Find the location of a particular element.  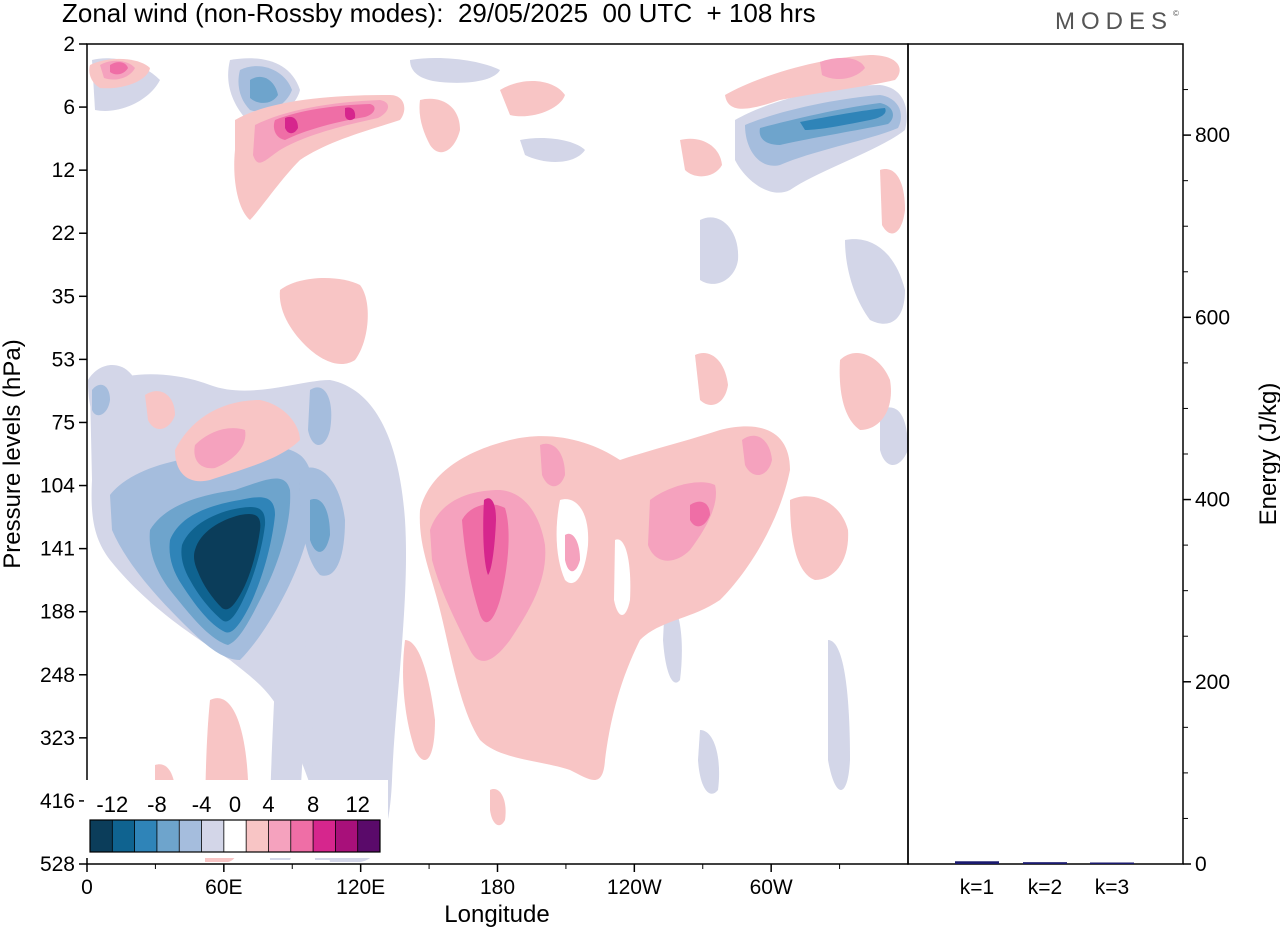

x-tick-label: 0 is located at coordinates (87, 887).